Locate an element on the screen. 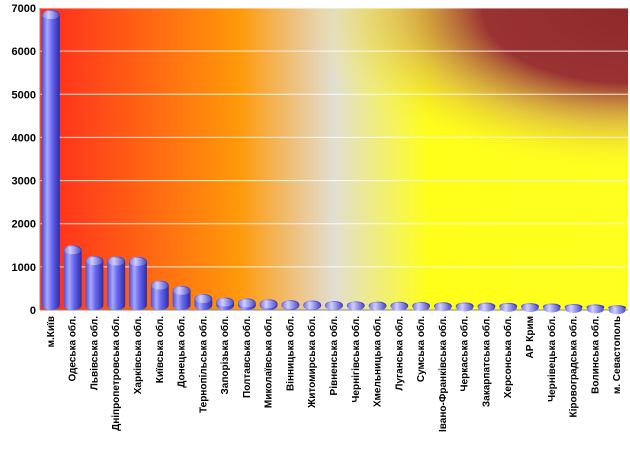  x-tick-label: Чернівецька обл. is located at coordinates (552, 359).